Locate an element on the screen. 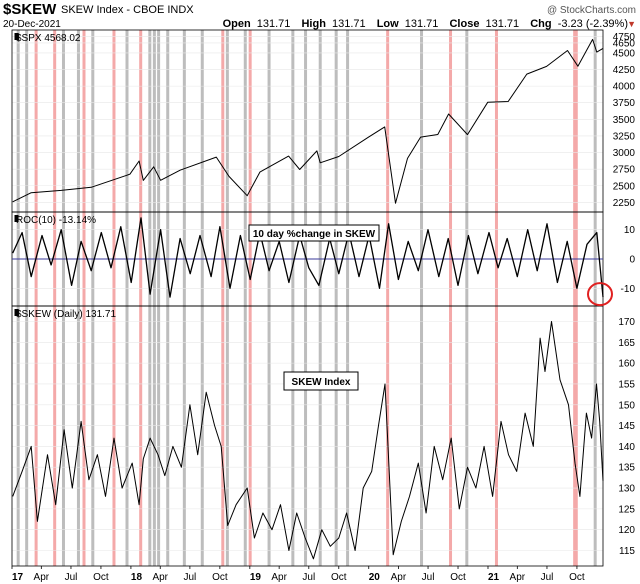 Image resolution: width=640 pixels, height=584 pixels. open-label: Open is located at coordinates (237, 24).